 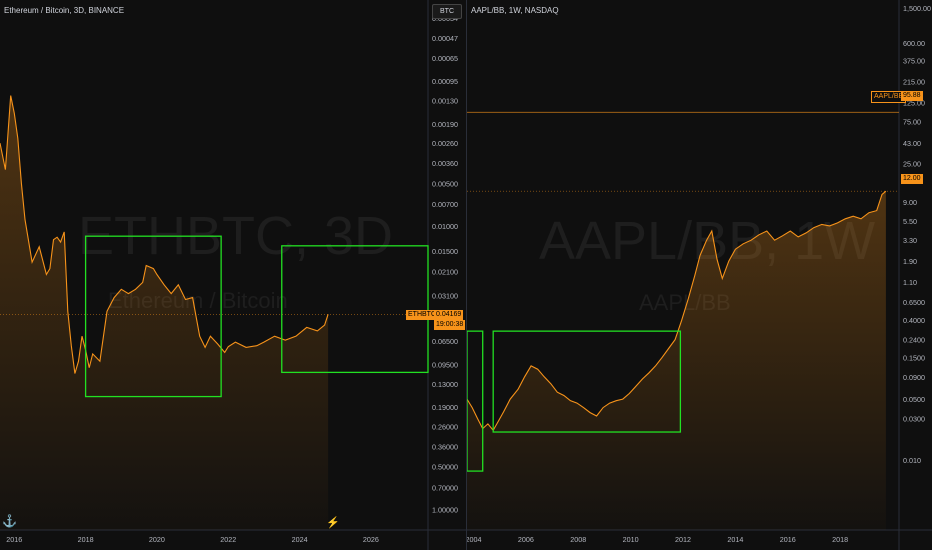 What do you see at coordinates (449, 315) in the screenshot?
I see `price-label-value: 0.04169` at bounding box center [449, 315].